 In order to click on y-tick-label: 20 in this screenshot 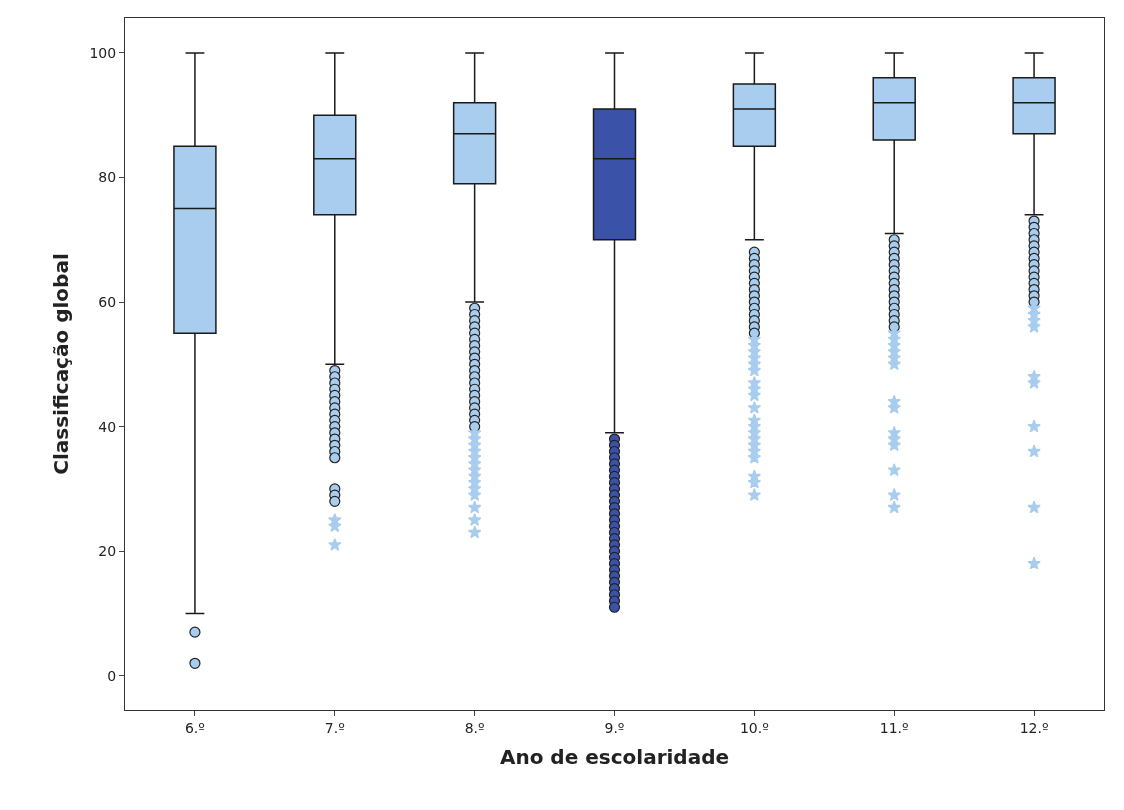, I will do `click(107, 551)`.